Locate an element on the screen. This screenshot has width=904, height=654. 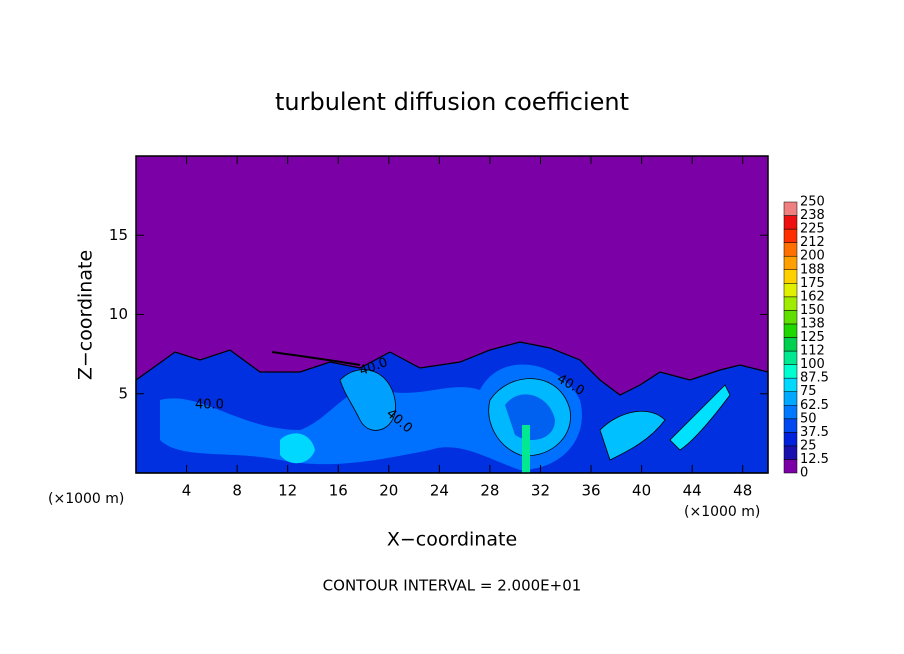
x-tick-label: 12 is located at coordinates (287, 491).